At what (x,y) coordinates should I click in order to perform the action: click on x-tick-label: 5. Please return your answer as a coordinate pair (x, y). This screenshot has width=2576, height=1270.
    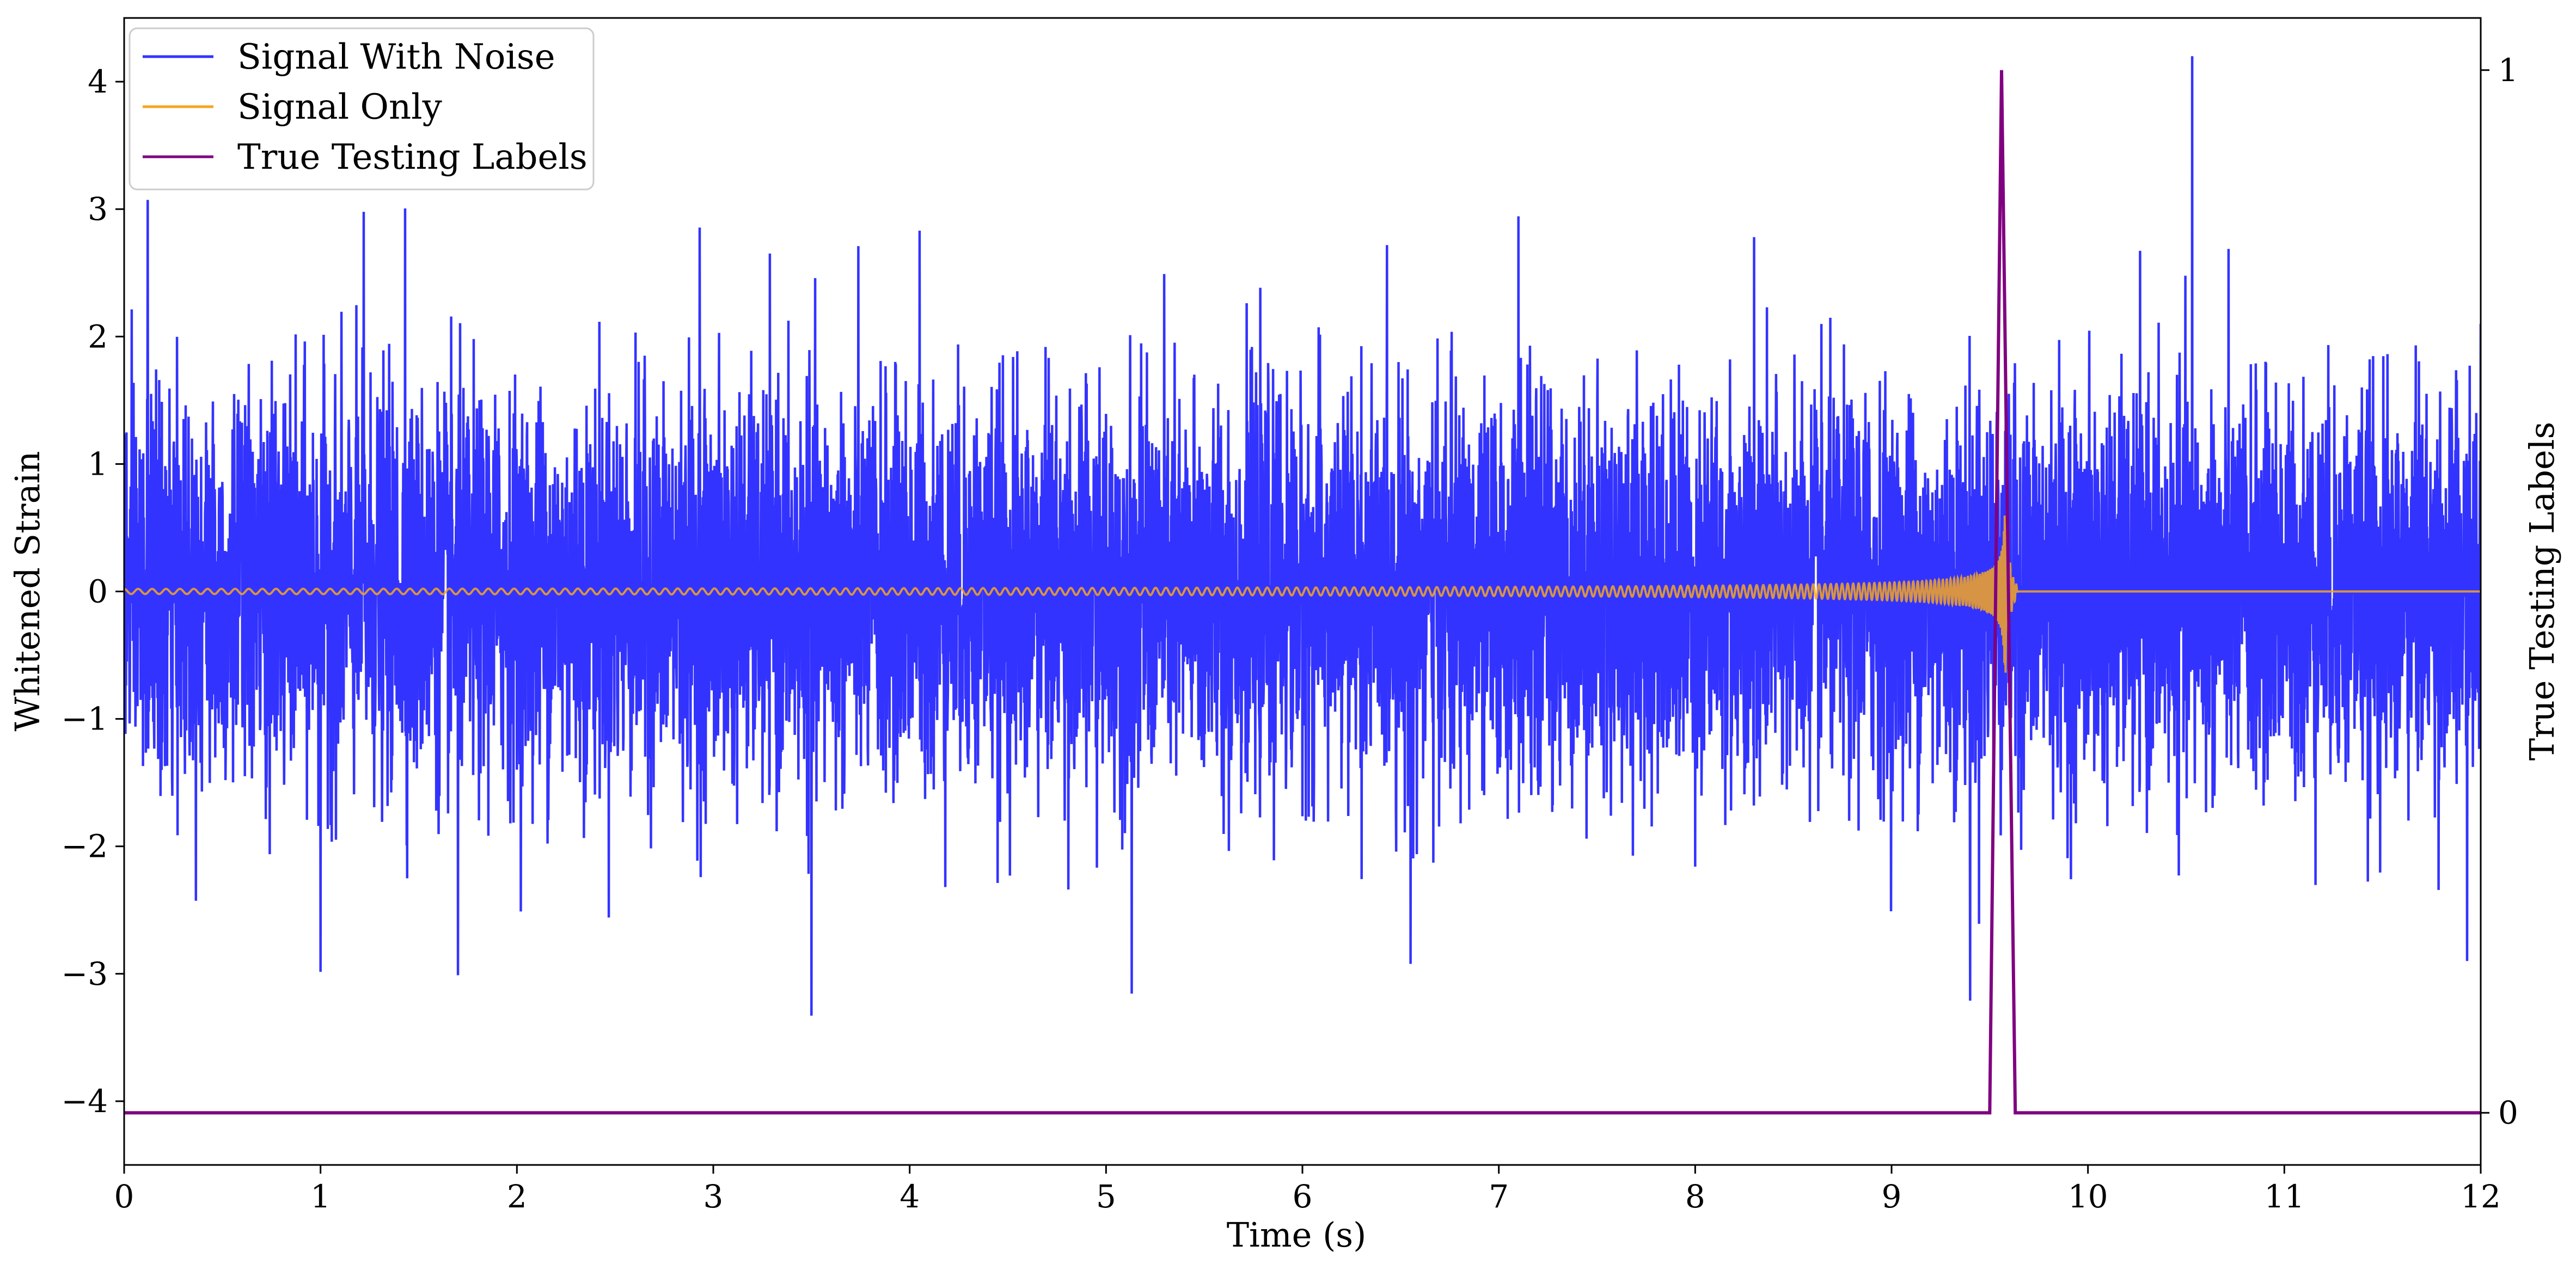
    Looking at the image, I should click on (1106, 1196).